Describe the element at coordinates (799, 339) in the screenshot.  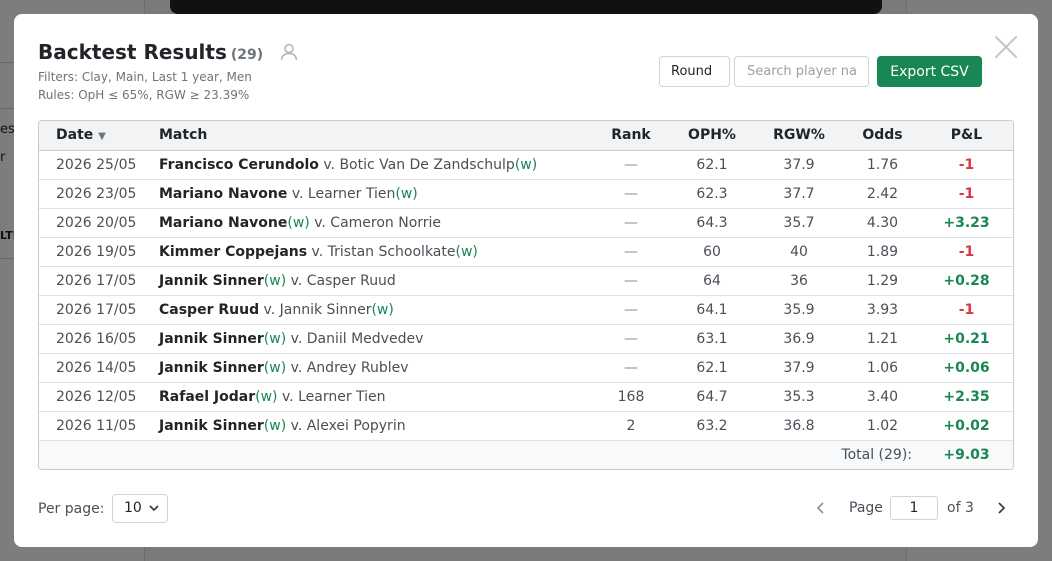
I see `cell-rgw: 36.9` at that location.